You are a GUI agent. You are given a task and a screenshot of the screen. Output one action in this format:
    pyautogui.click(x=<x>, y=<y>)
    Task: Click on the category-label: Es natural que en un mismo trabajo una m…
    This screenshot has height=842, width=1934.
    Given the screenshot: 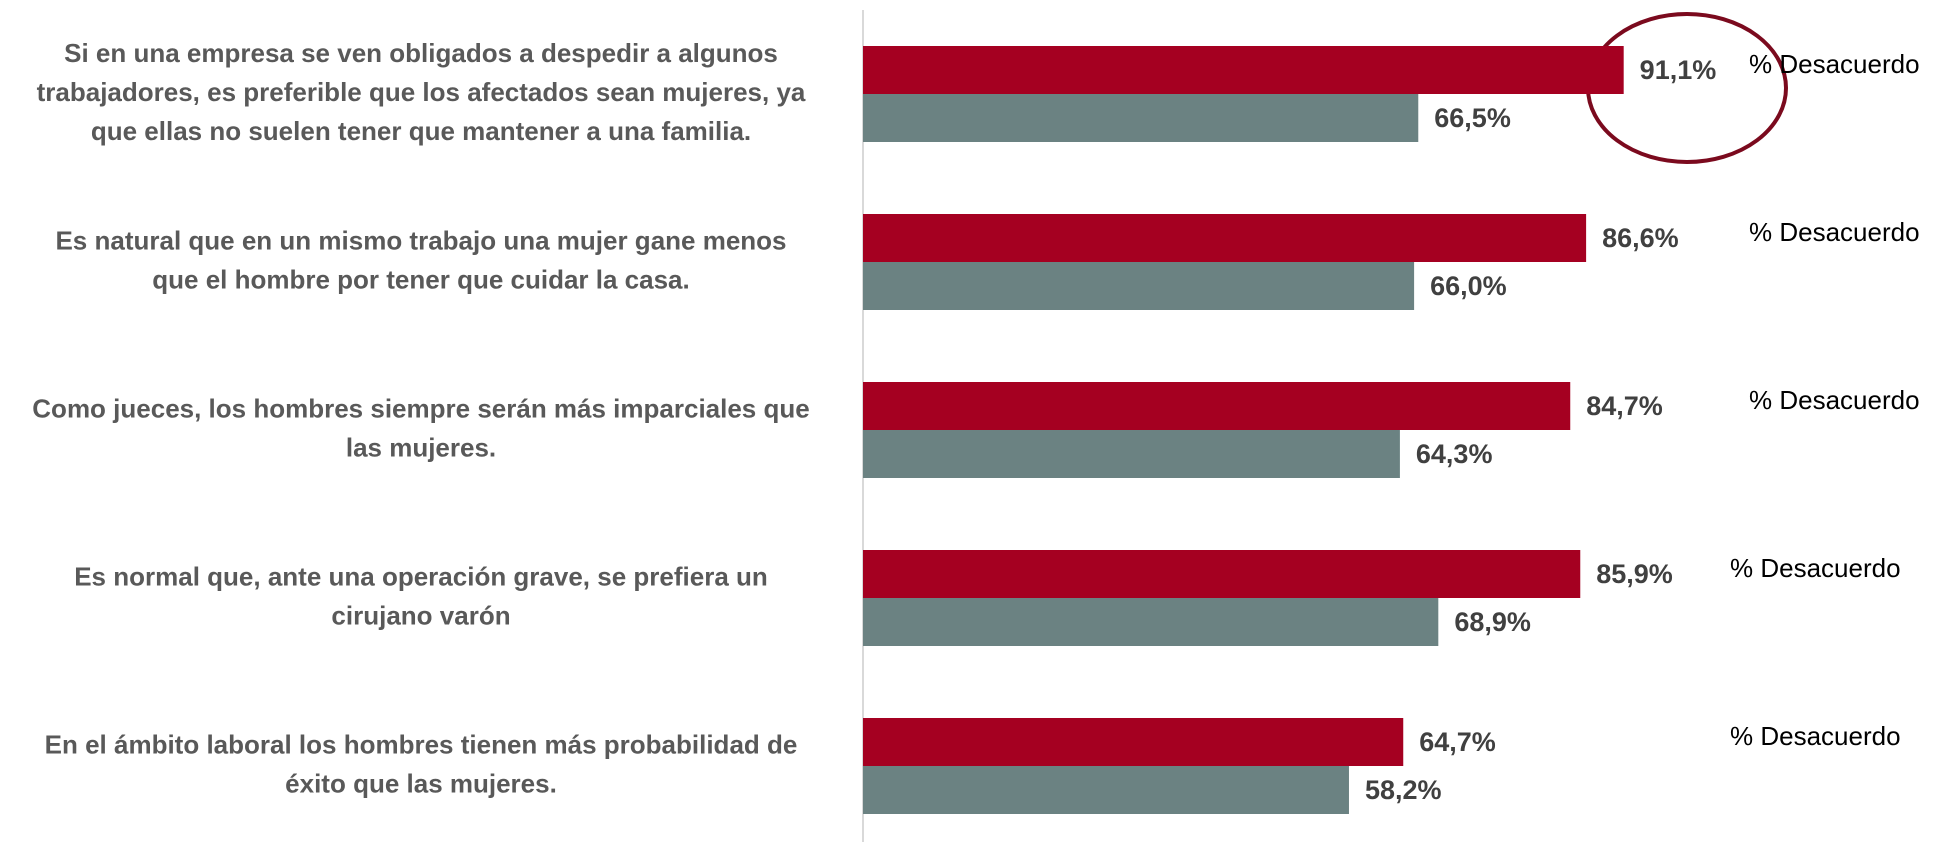 What is the action you would take?
    pyautogui.click(x=420, y=240)
    